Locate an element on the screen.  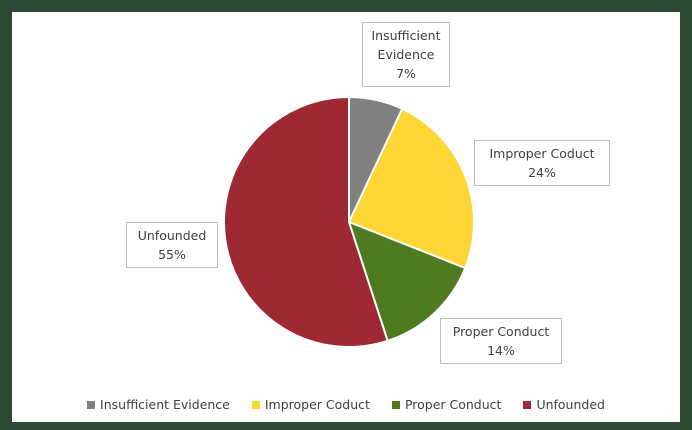
legend-label: Improper Coduct is located at coordinates (317, 404).